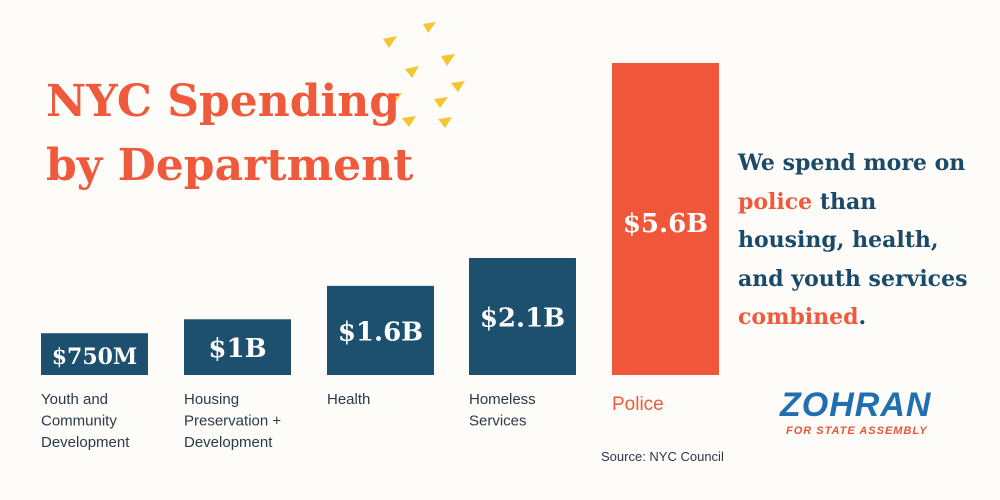 The width and height of the screenshot is (1000, 500). Describe the element at coordinates (798, 317) in the screenshot. I see `tagline-accent-combined: combined` at that location.